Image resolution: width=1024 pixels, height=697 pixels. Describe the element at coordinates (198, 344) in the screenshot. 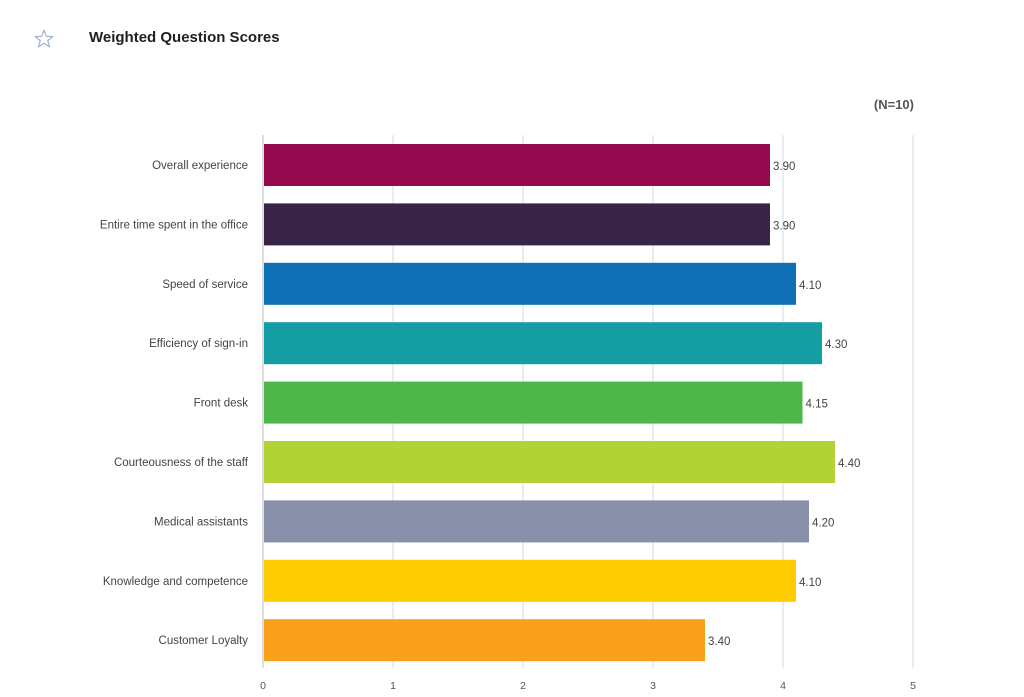

I see `category-label: Efficiency of sign-in` at that location.